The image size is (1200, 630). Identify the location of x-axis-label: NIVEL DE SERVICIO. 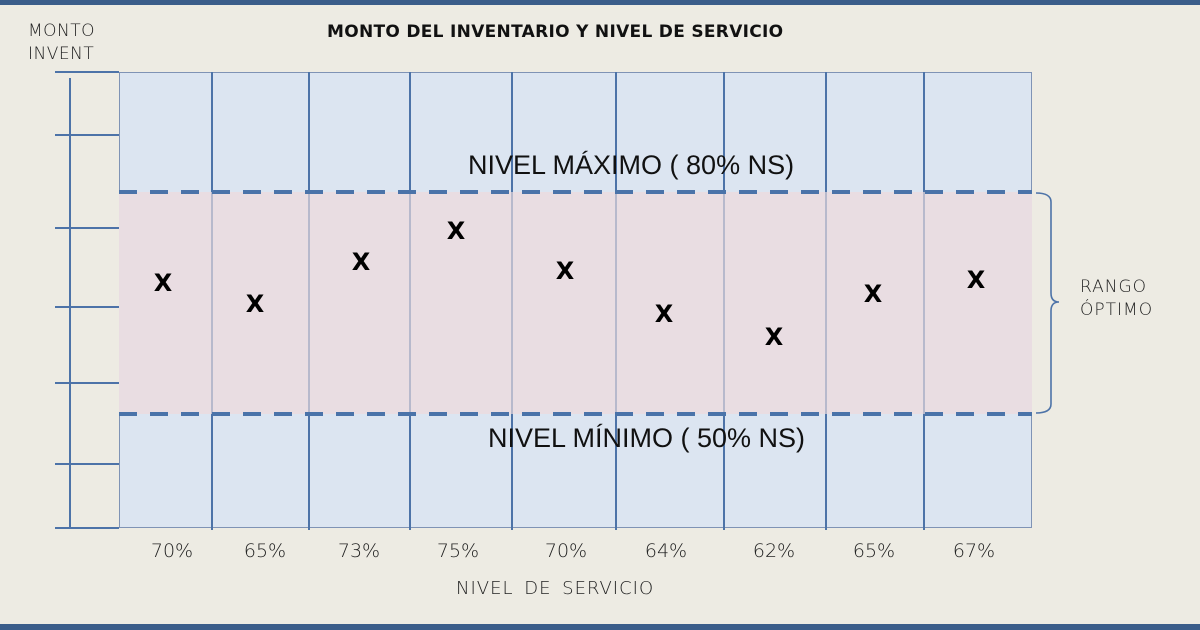
(555, 588).